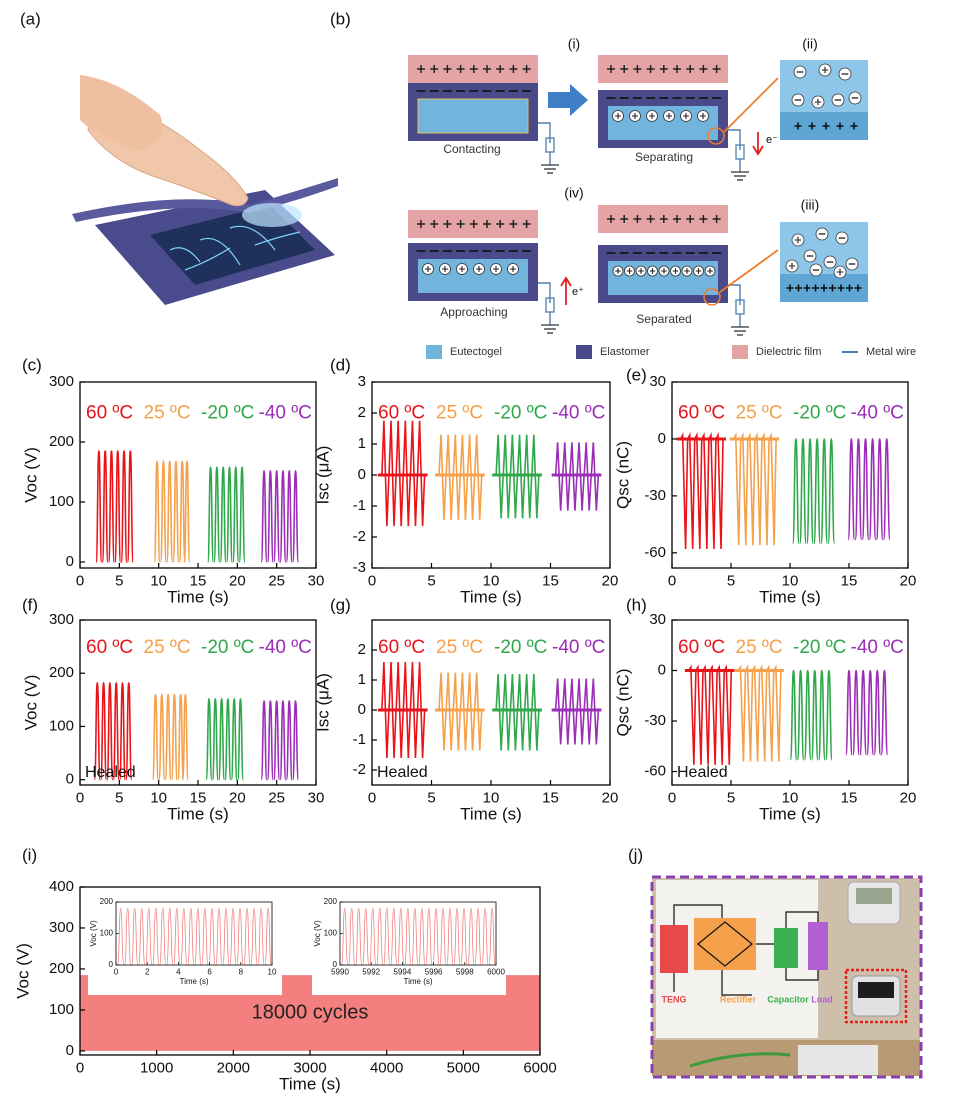 The height and width of the screenshot is (1107, 960). What do you see at coordinates (111, 964) in the screenshot?
I see `y-tick-label: 0` at bounding box center [111, 964].